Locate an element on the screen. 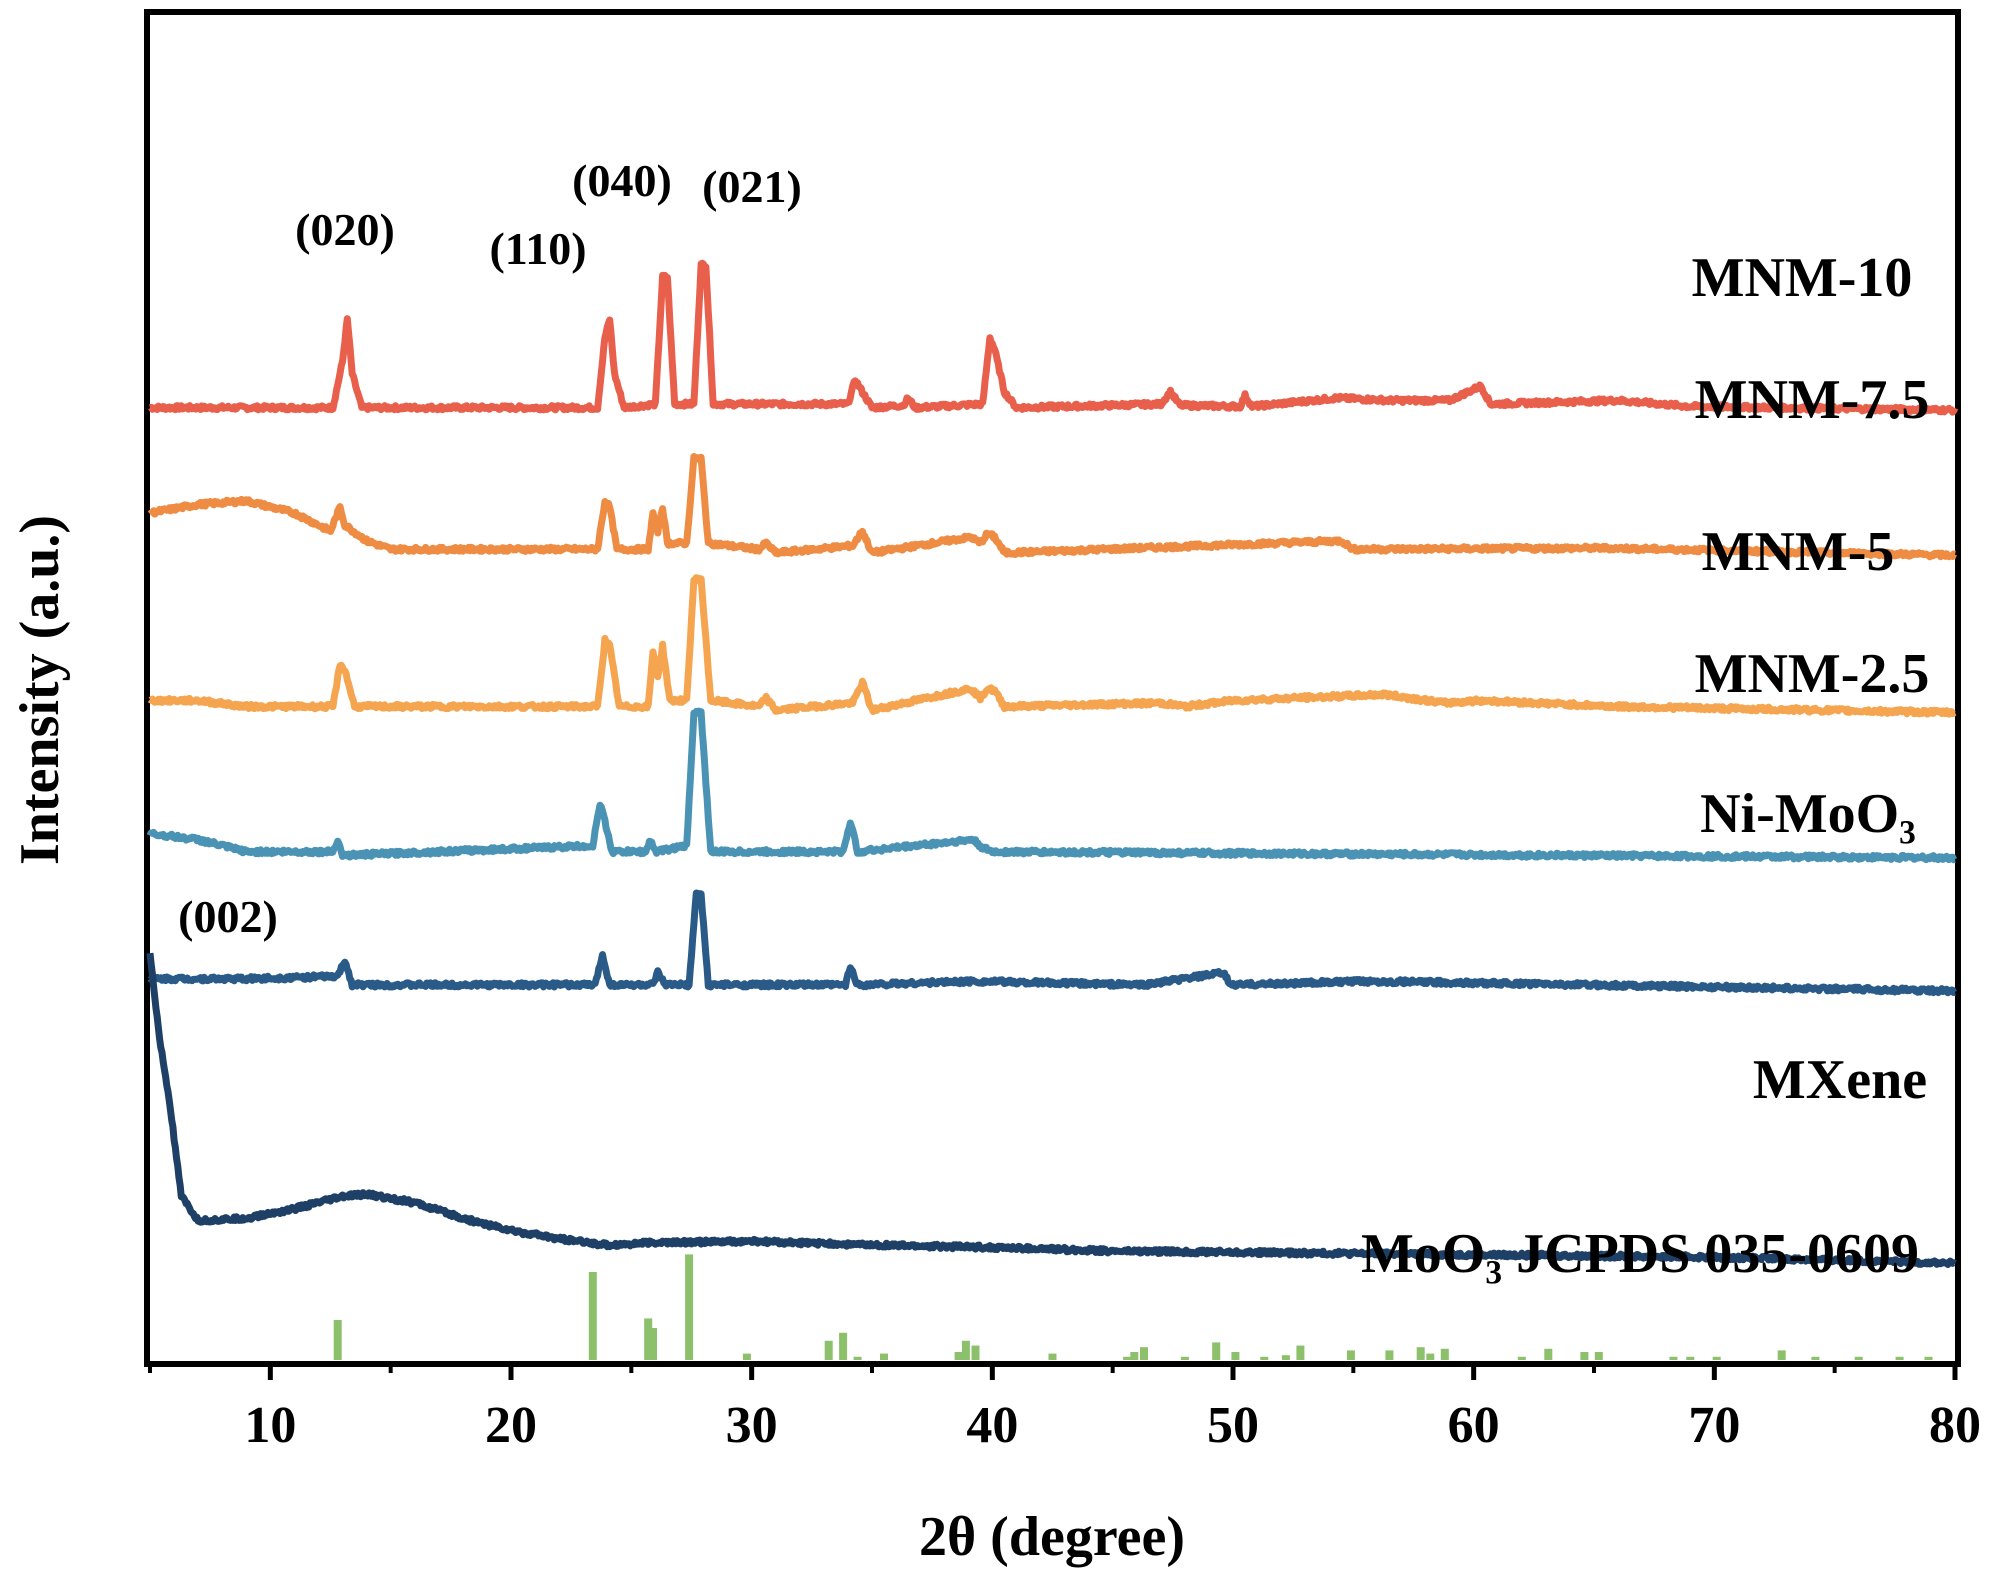 Image resolution: width=2000 pixels, height=1572 pixels. x-tick-label-80: 80 is located at coordinates (1955, 1425).